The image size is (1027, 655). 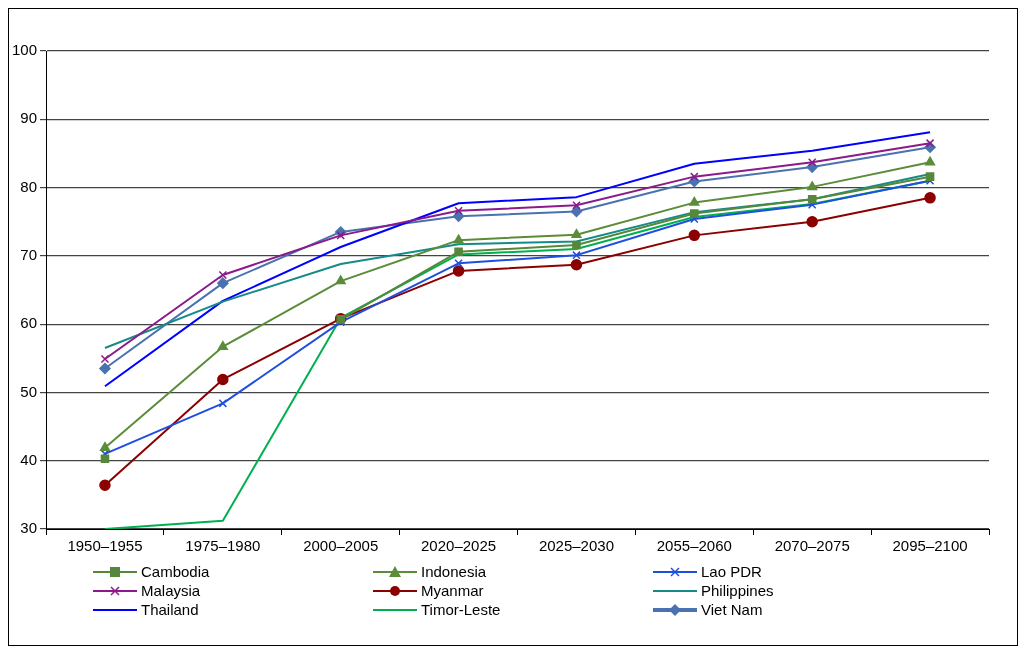 What do you see at coordinates (175, 571) in the screenshot?
I see `legend-label: Cambodia` at bounding box center [175, 571].